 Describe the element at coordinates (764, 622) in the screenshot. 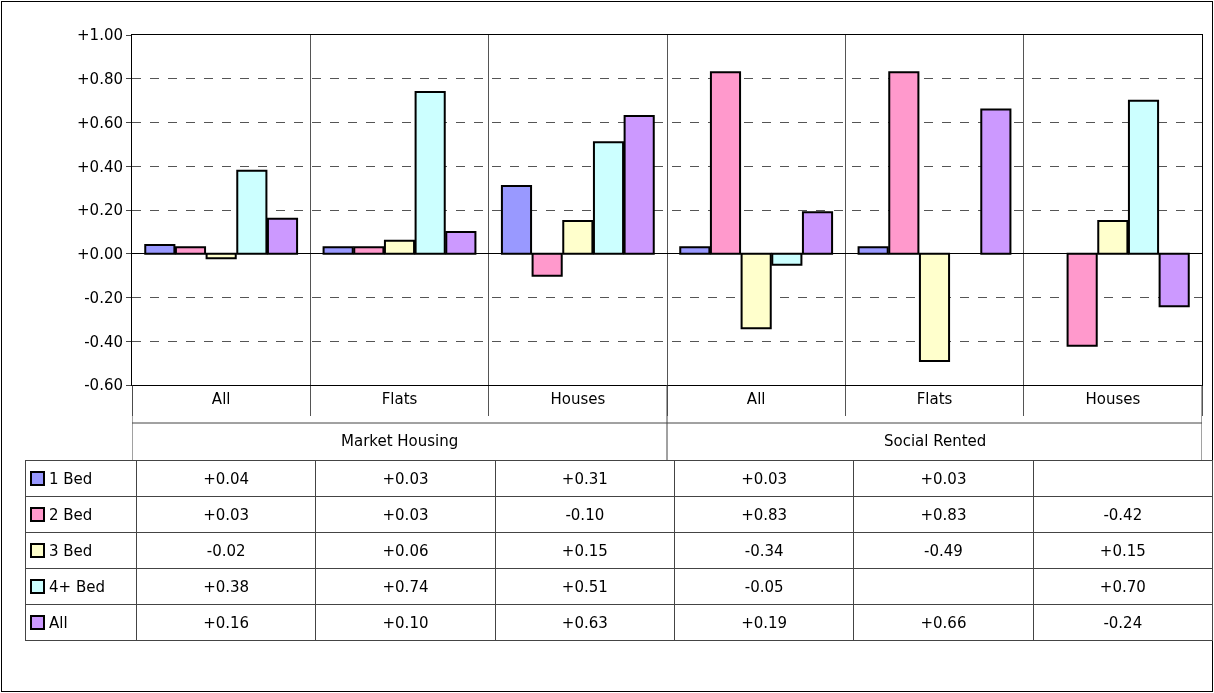

I see `data-label: +0.19` at that location.